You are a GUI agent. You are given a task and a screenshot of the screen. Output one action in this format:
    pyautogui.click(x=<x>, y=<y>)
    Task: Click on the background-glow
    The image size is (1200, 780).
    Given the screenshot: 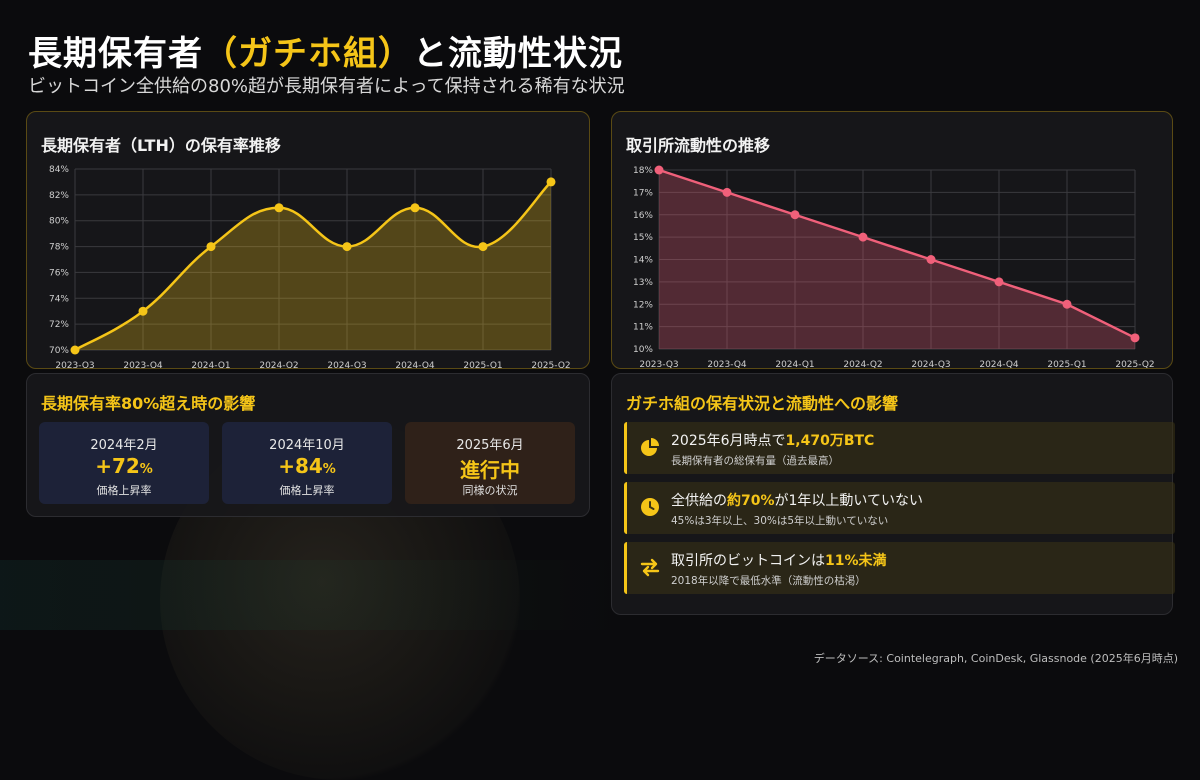 What is the action you would take?
    pyautogui.click(x=310, y=595)
    